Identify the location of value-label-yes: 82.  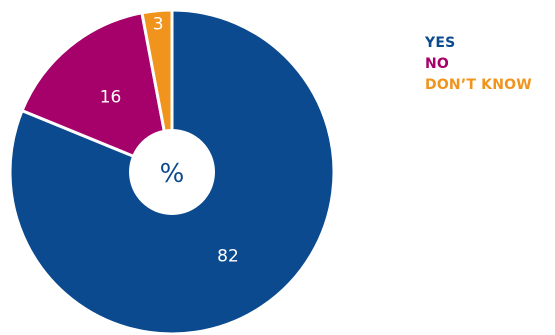
(228, 256).